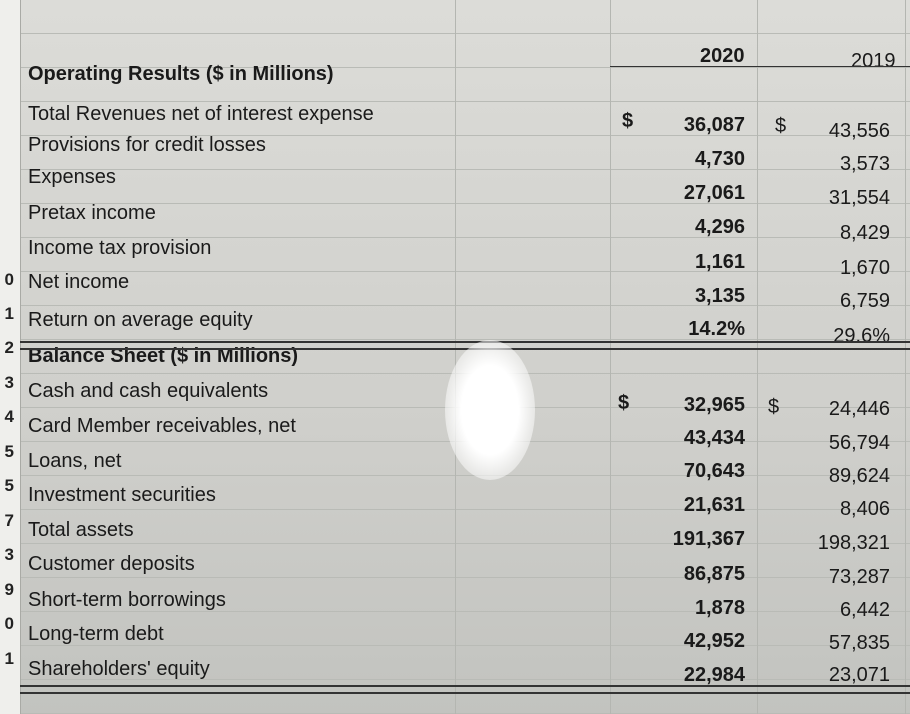 This screenshot has height=714, width=910. What do you see at coordinates (714, 574) in the screenshot?
I see `cell-2020-deposits: 86,875` at bounding box center [714, 574].